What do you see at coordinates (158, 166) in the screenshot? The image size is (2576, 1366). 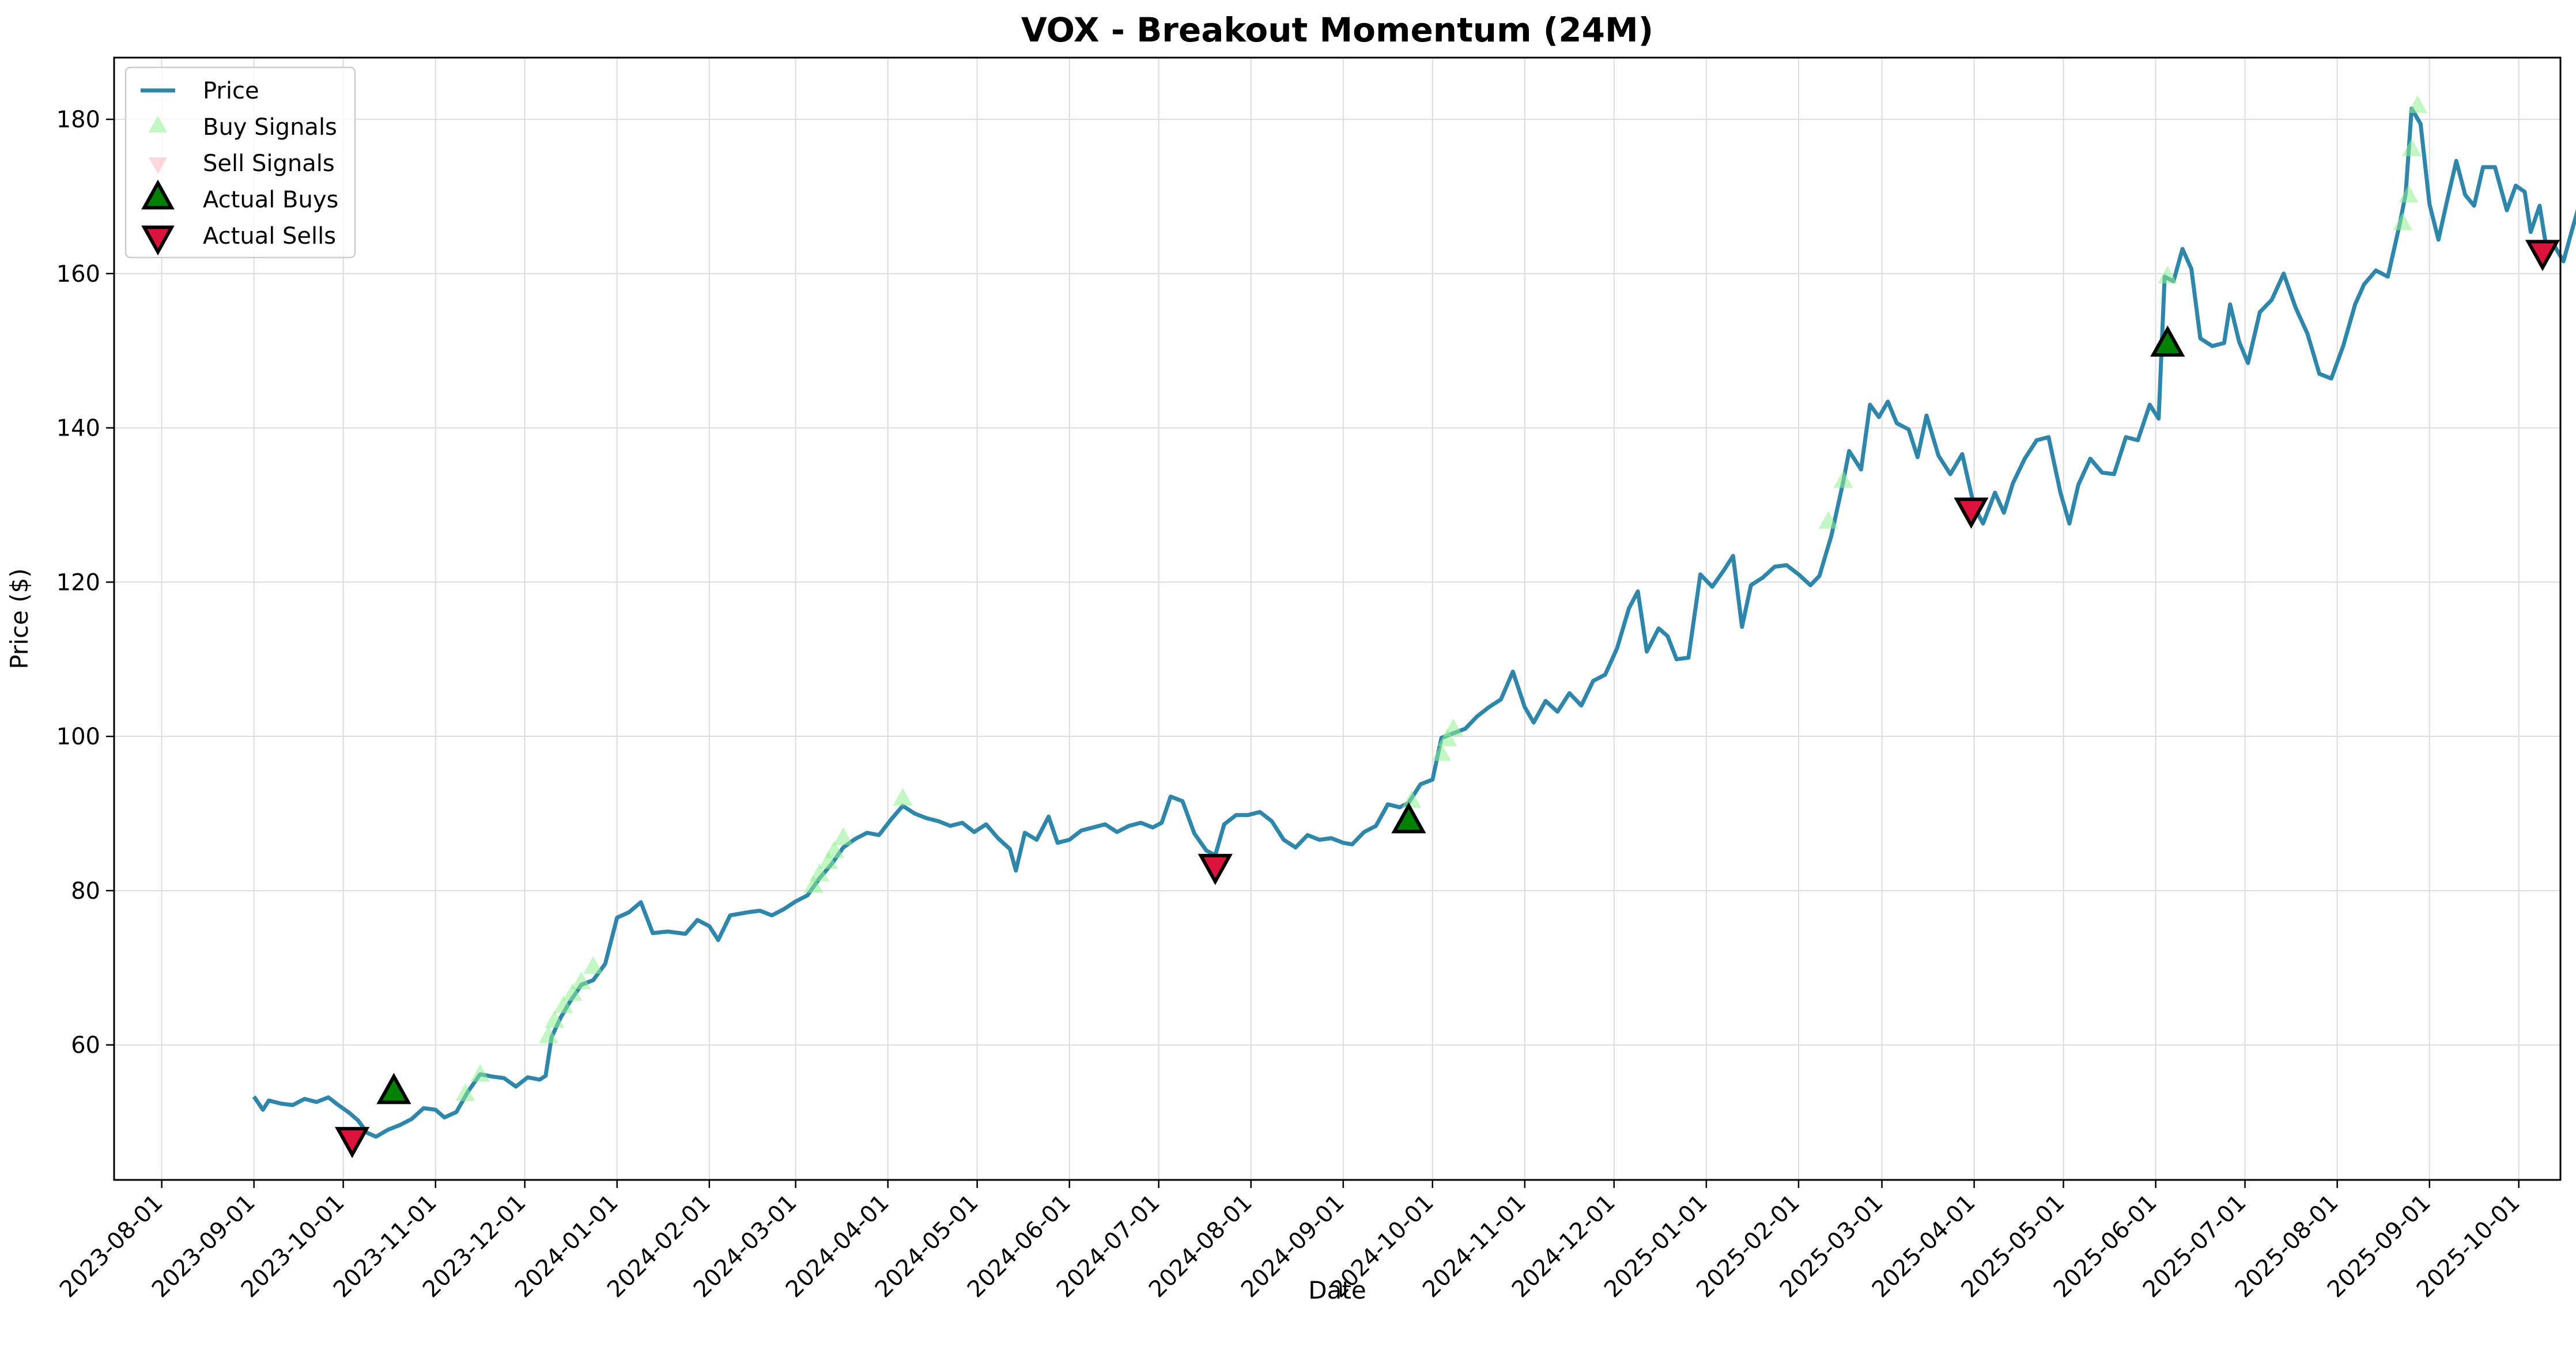 I see `legend-swatch-sell-signal-marker` at bounding box center [158, 166].